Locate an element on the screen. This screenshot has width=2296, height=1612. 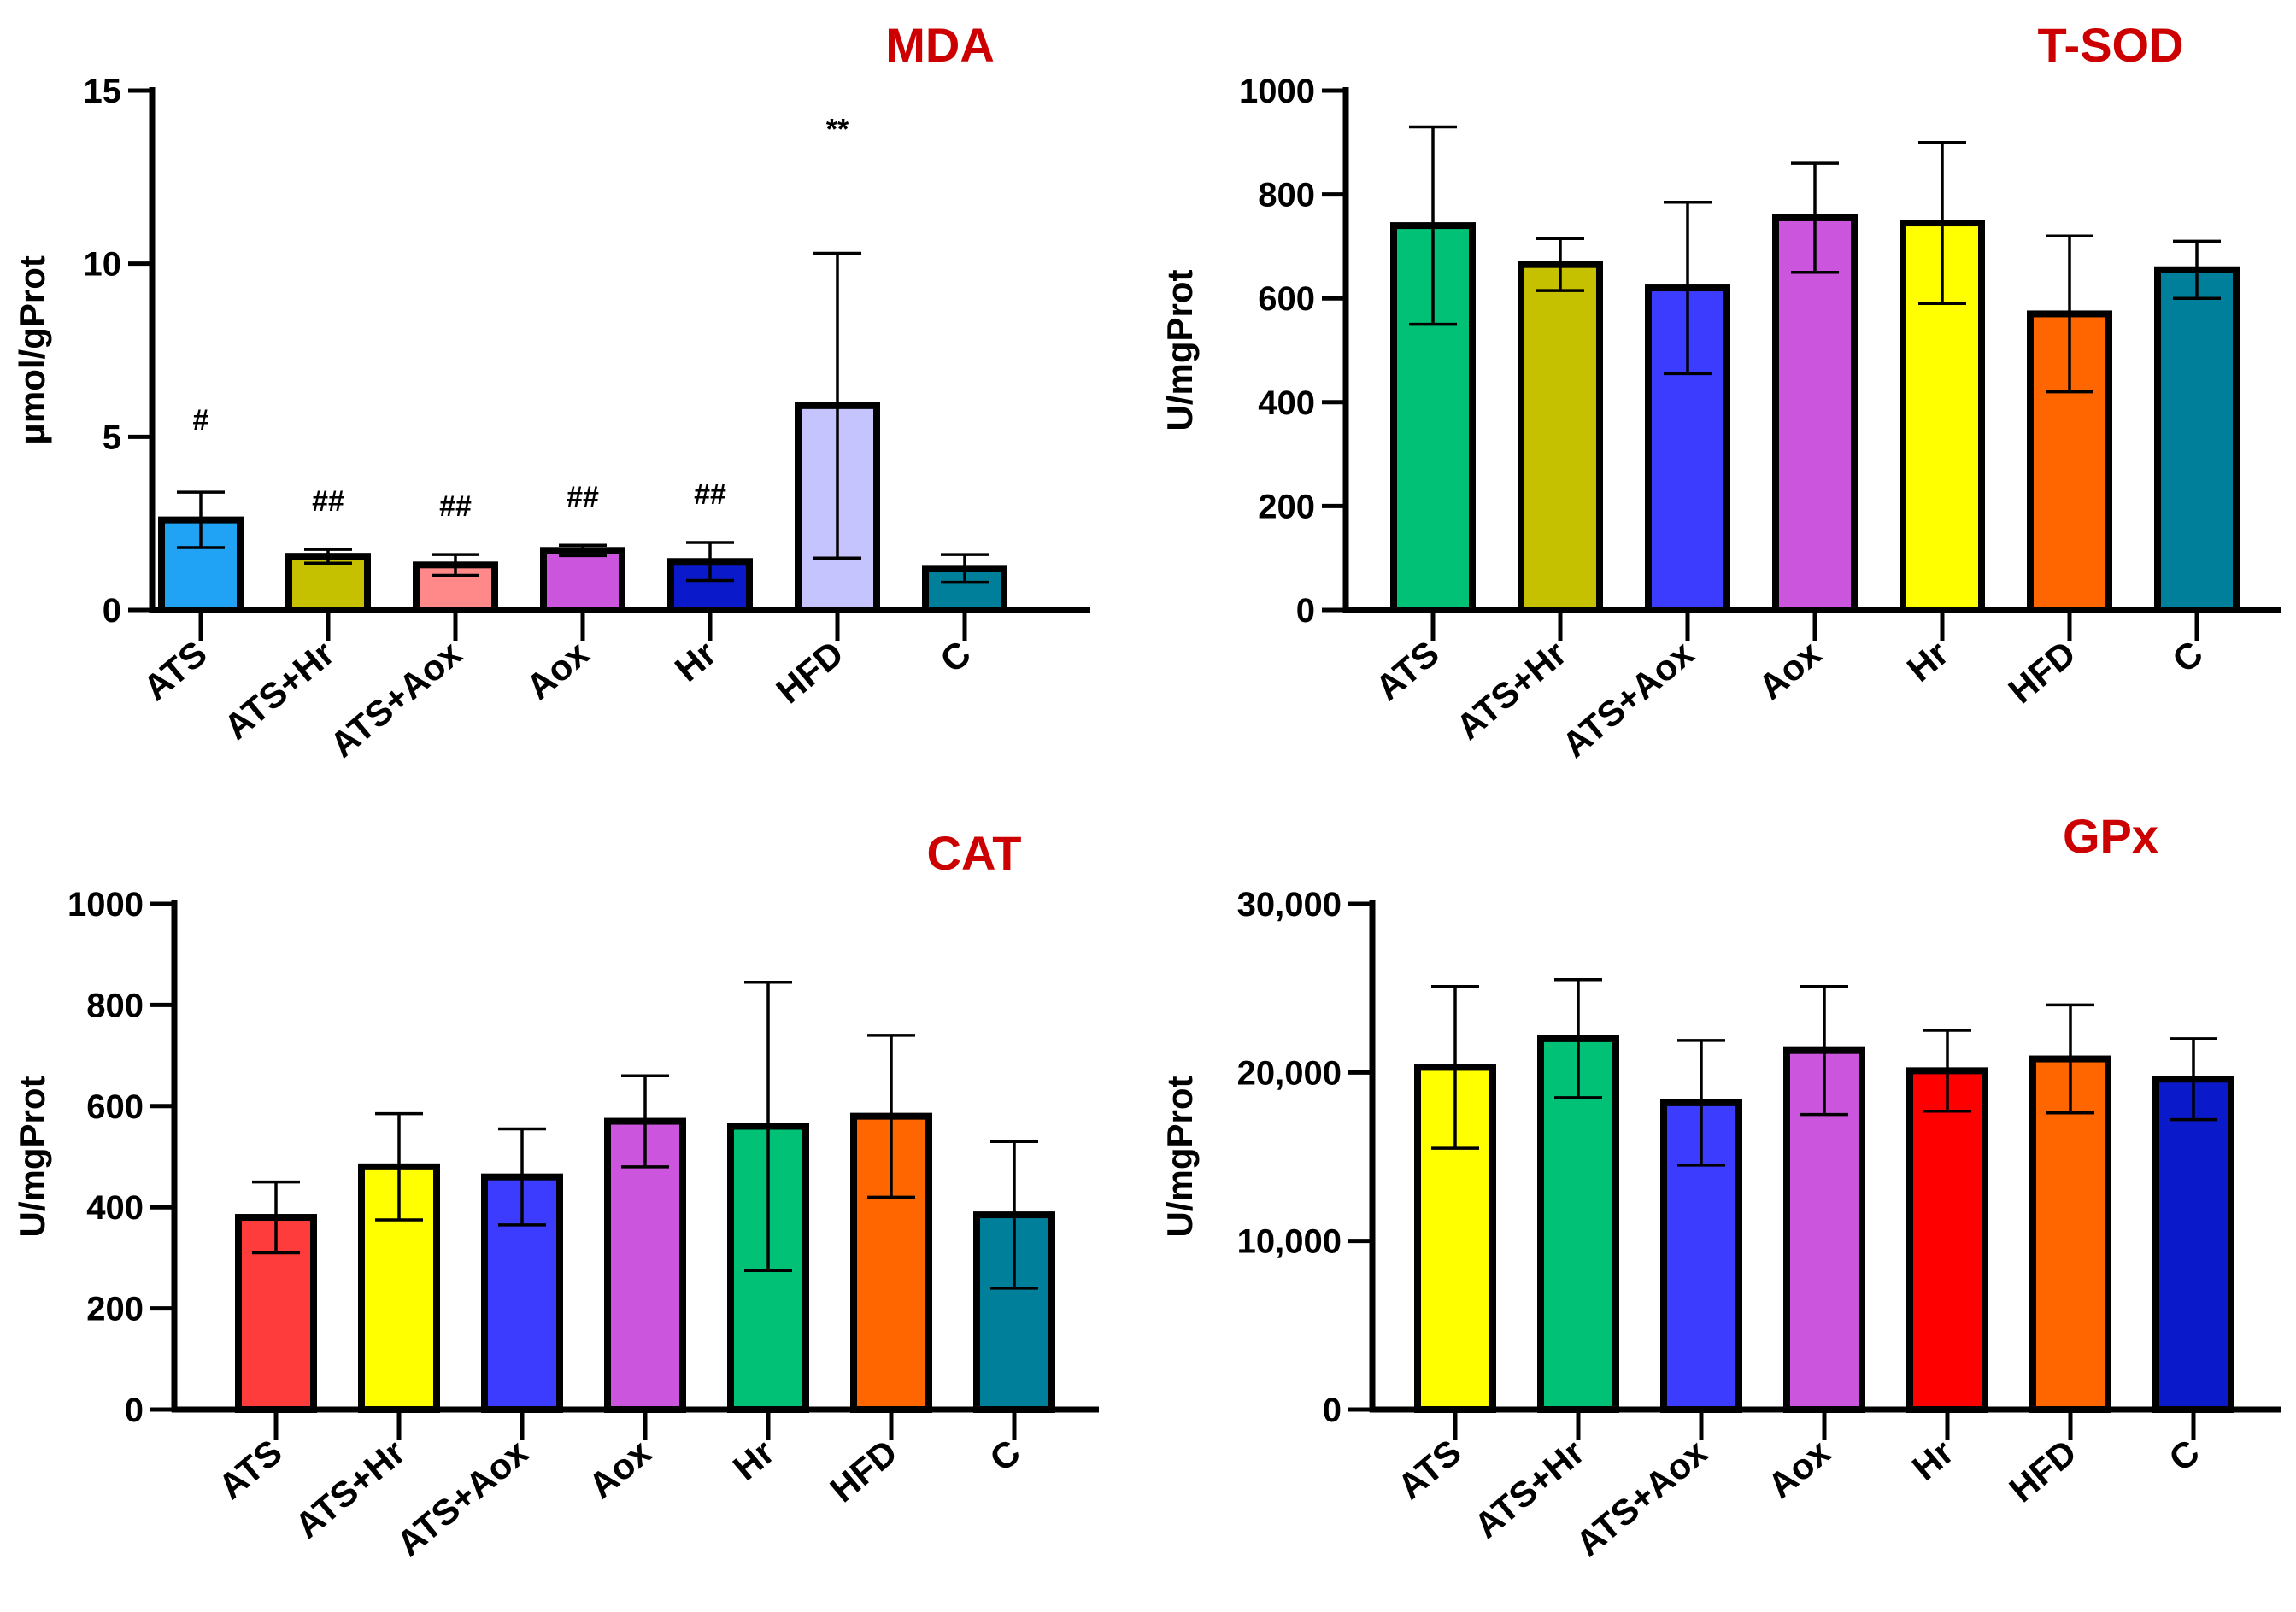
bar-hr is located at coordinates (1947, 1240).